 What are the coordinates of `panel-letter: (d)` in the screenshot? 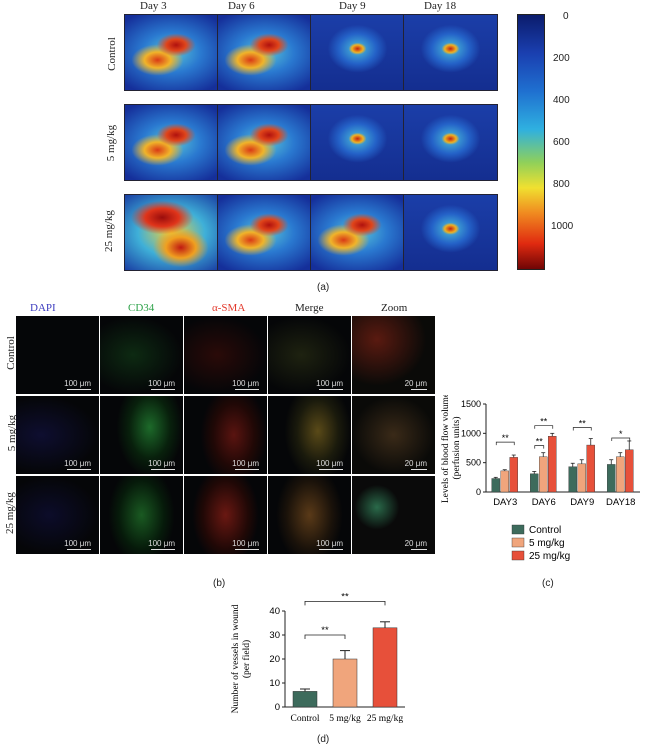 It's located at (323, 739).